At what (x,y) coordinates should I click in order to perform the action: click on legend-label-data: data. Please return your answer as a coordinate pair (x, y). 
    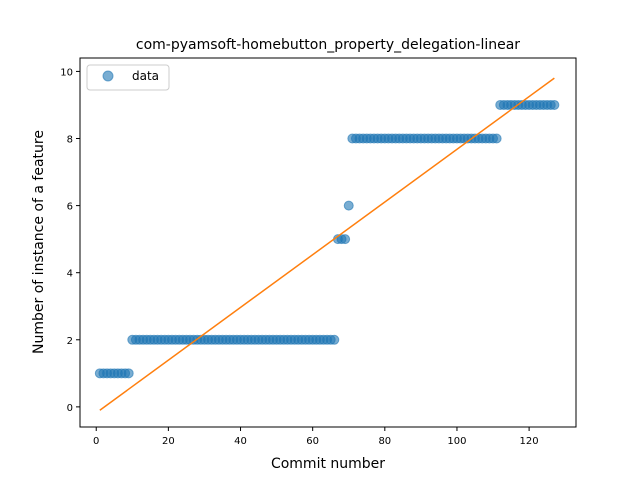
    Looking at the image, I should click on (145, 76).